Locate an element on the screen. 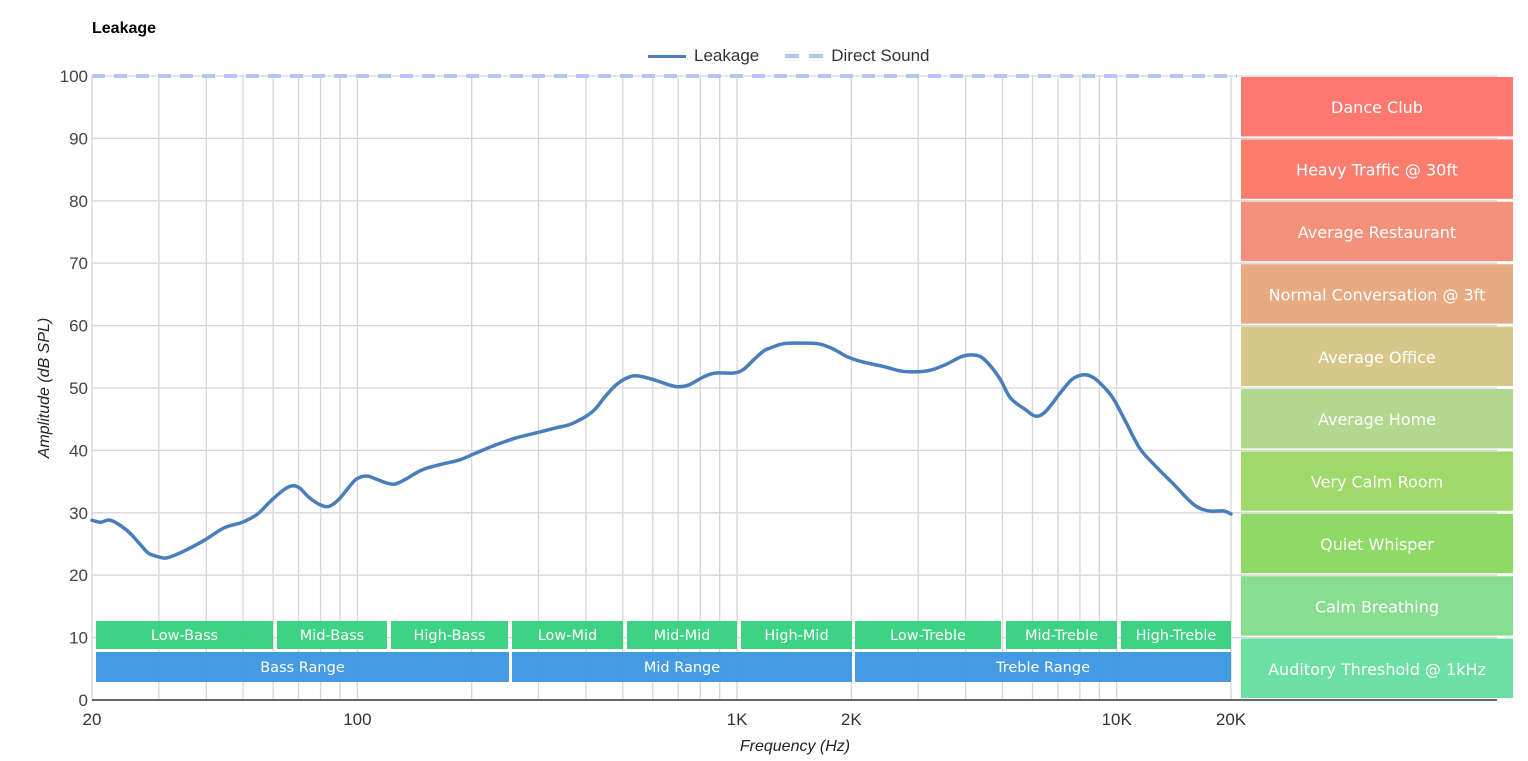 This screenshot has width=1528, height=761. range-band-block: Bass Range is located at coordinates (302, 667).